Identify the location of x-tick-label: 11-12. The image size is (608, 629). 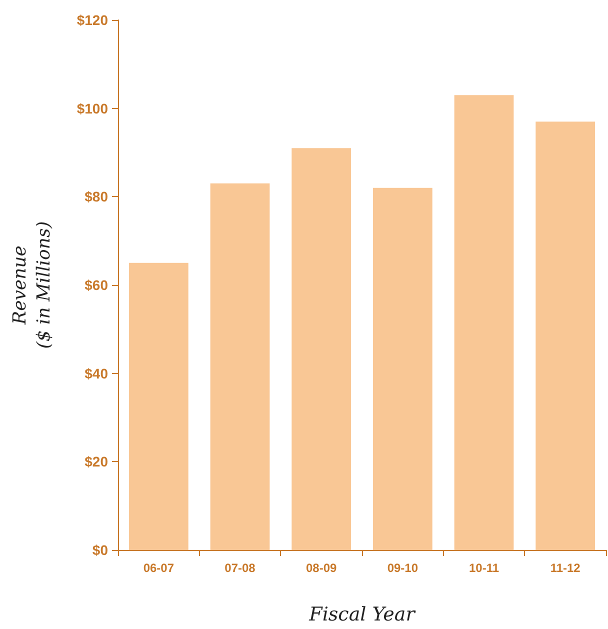
(565, 568).